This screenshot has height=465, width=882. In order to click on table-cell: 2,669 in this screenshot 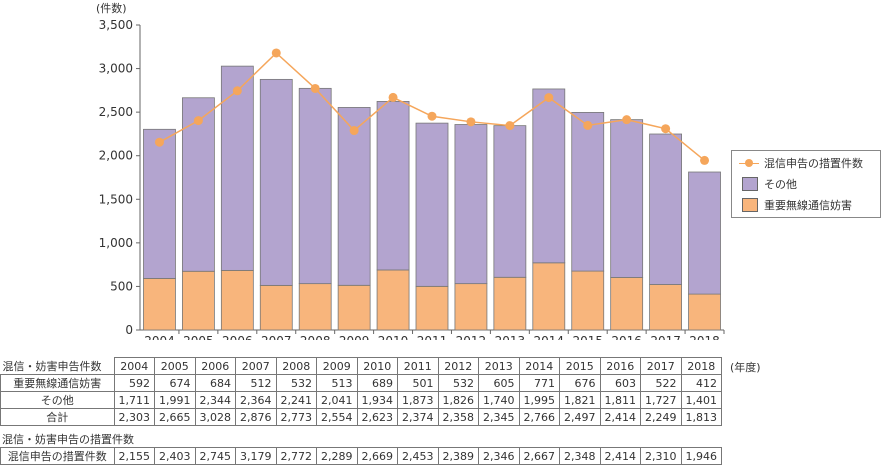, I will do `click(377, 456)`.